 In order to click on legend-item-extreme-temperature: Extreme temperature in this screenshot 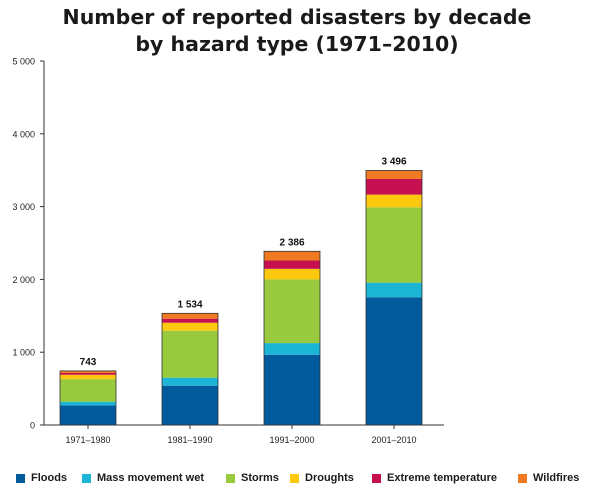, I will do `click(434, 478)`.